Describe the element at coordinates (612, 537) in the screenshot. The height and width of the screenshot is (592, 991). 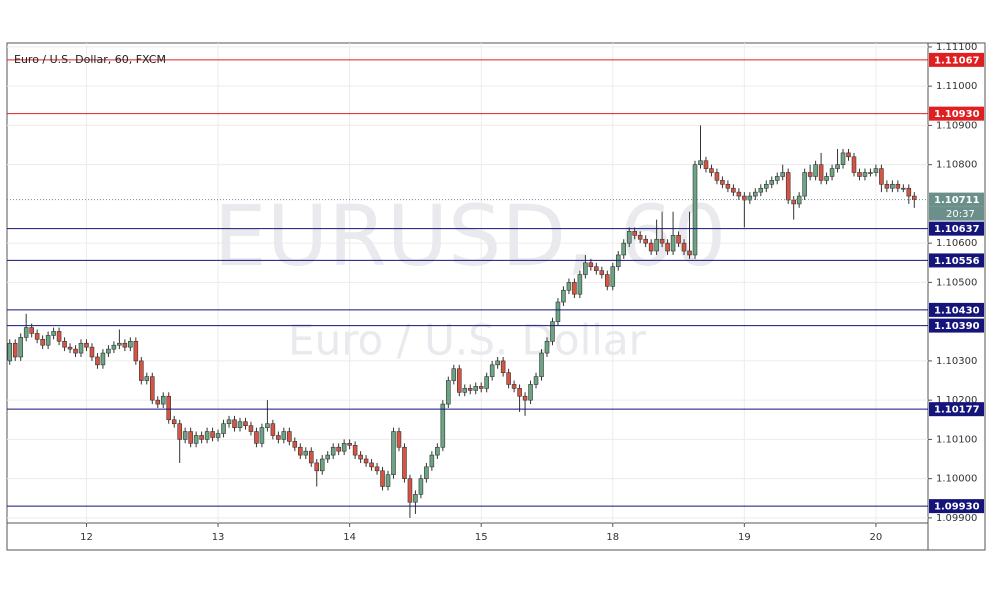
I see `x-tick-label: 18` at that location.